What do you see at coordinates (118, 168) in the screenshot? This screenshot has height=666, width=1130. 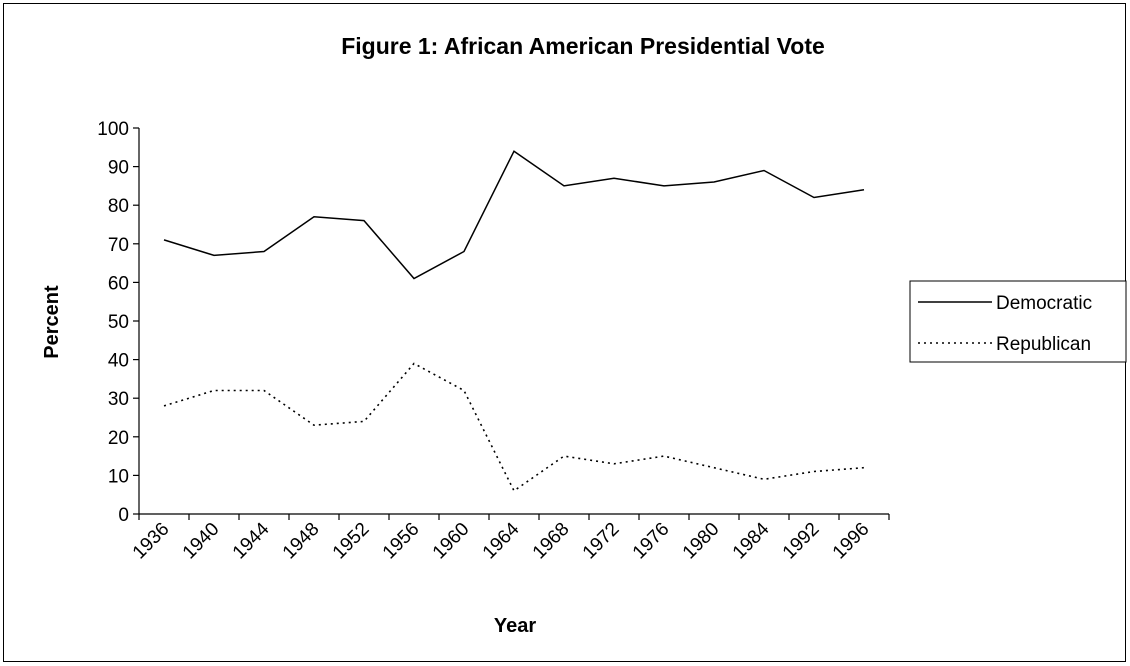 I see `y-tick-label: 90` at bounding box center [118, 168].